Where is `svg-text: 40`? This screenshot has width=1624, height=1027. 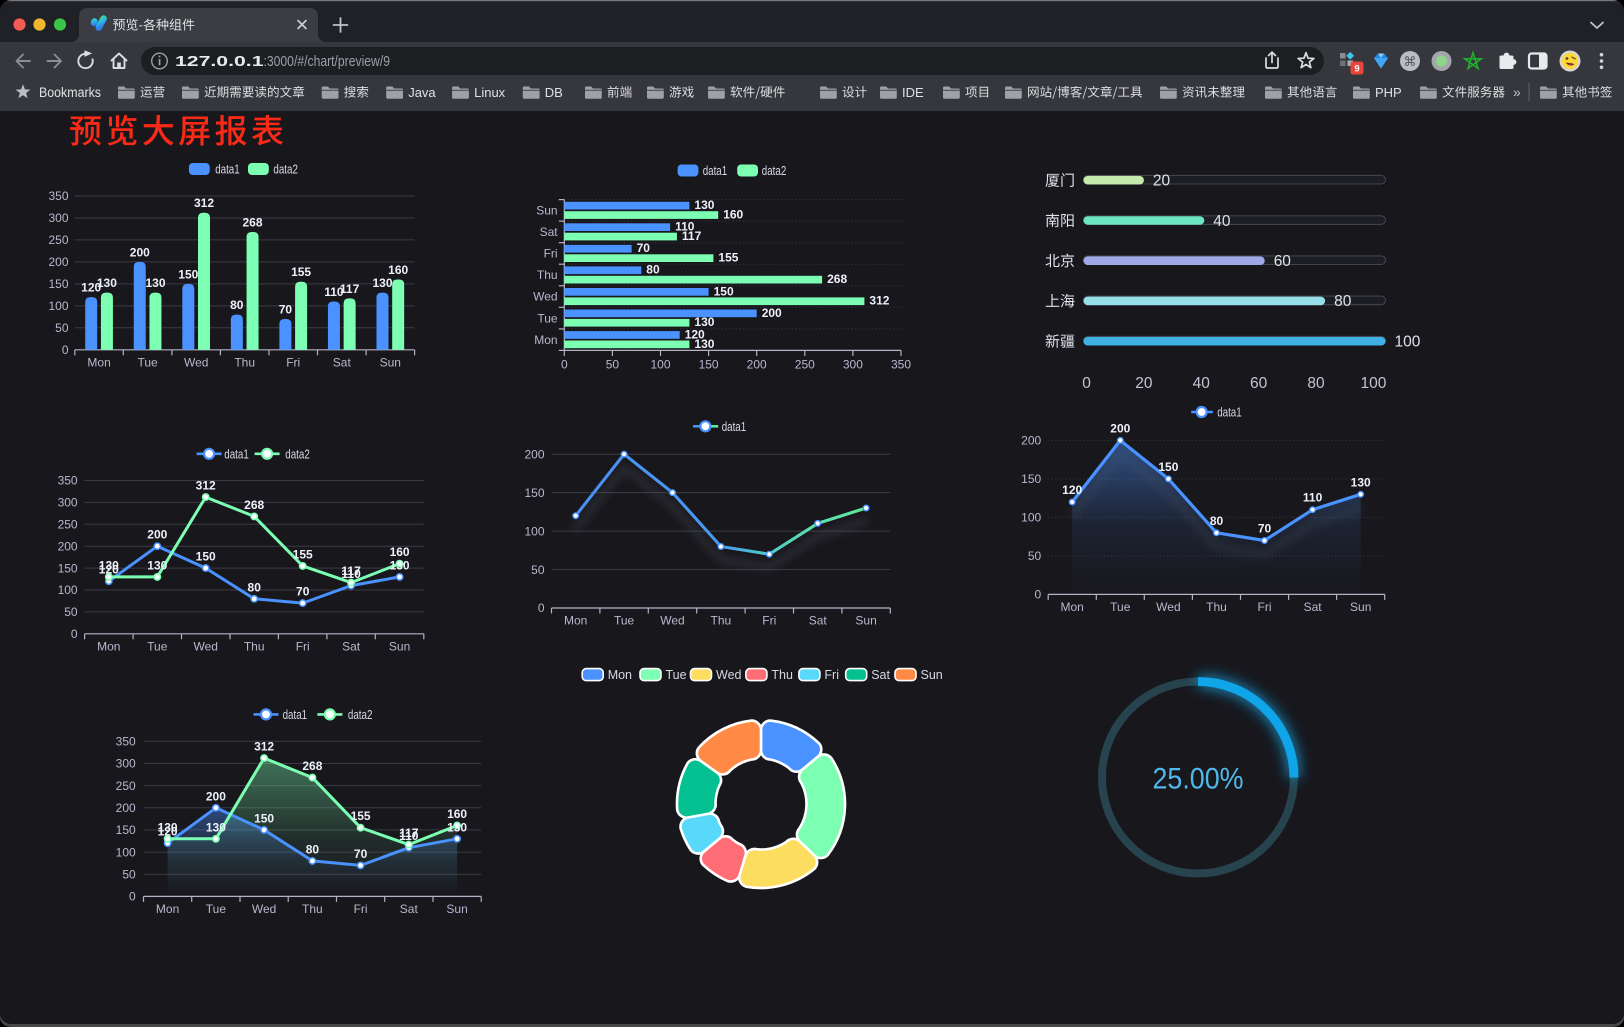 svg-text: 40 is located at coordinates (1202, 383).